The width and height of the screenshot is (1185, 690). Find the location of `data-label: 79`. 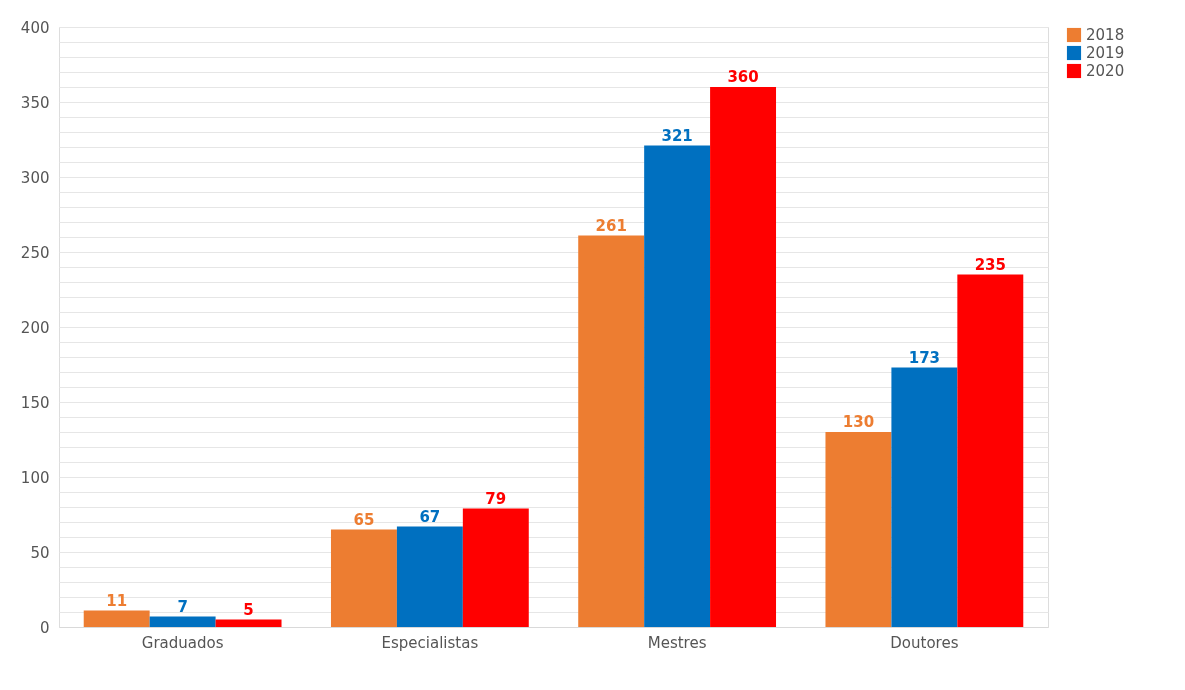

data-label: 79 is located at coordinates (496, 498).